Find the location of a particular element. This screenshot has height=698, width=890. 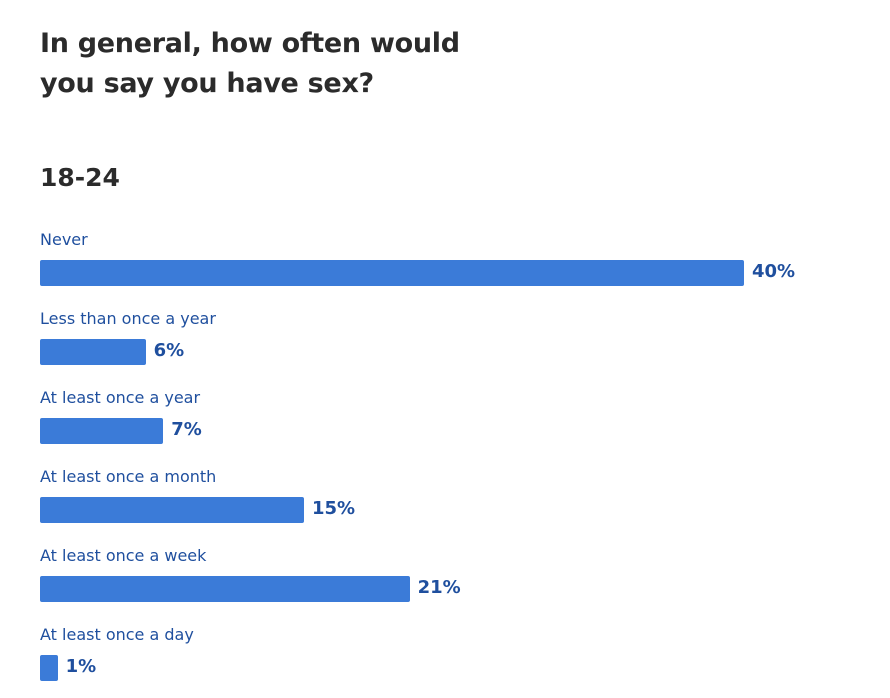

value-label: 6% is located at coordinates (169, 350).